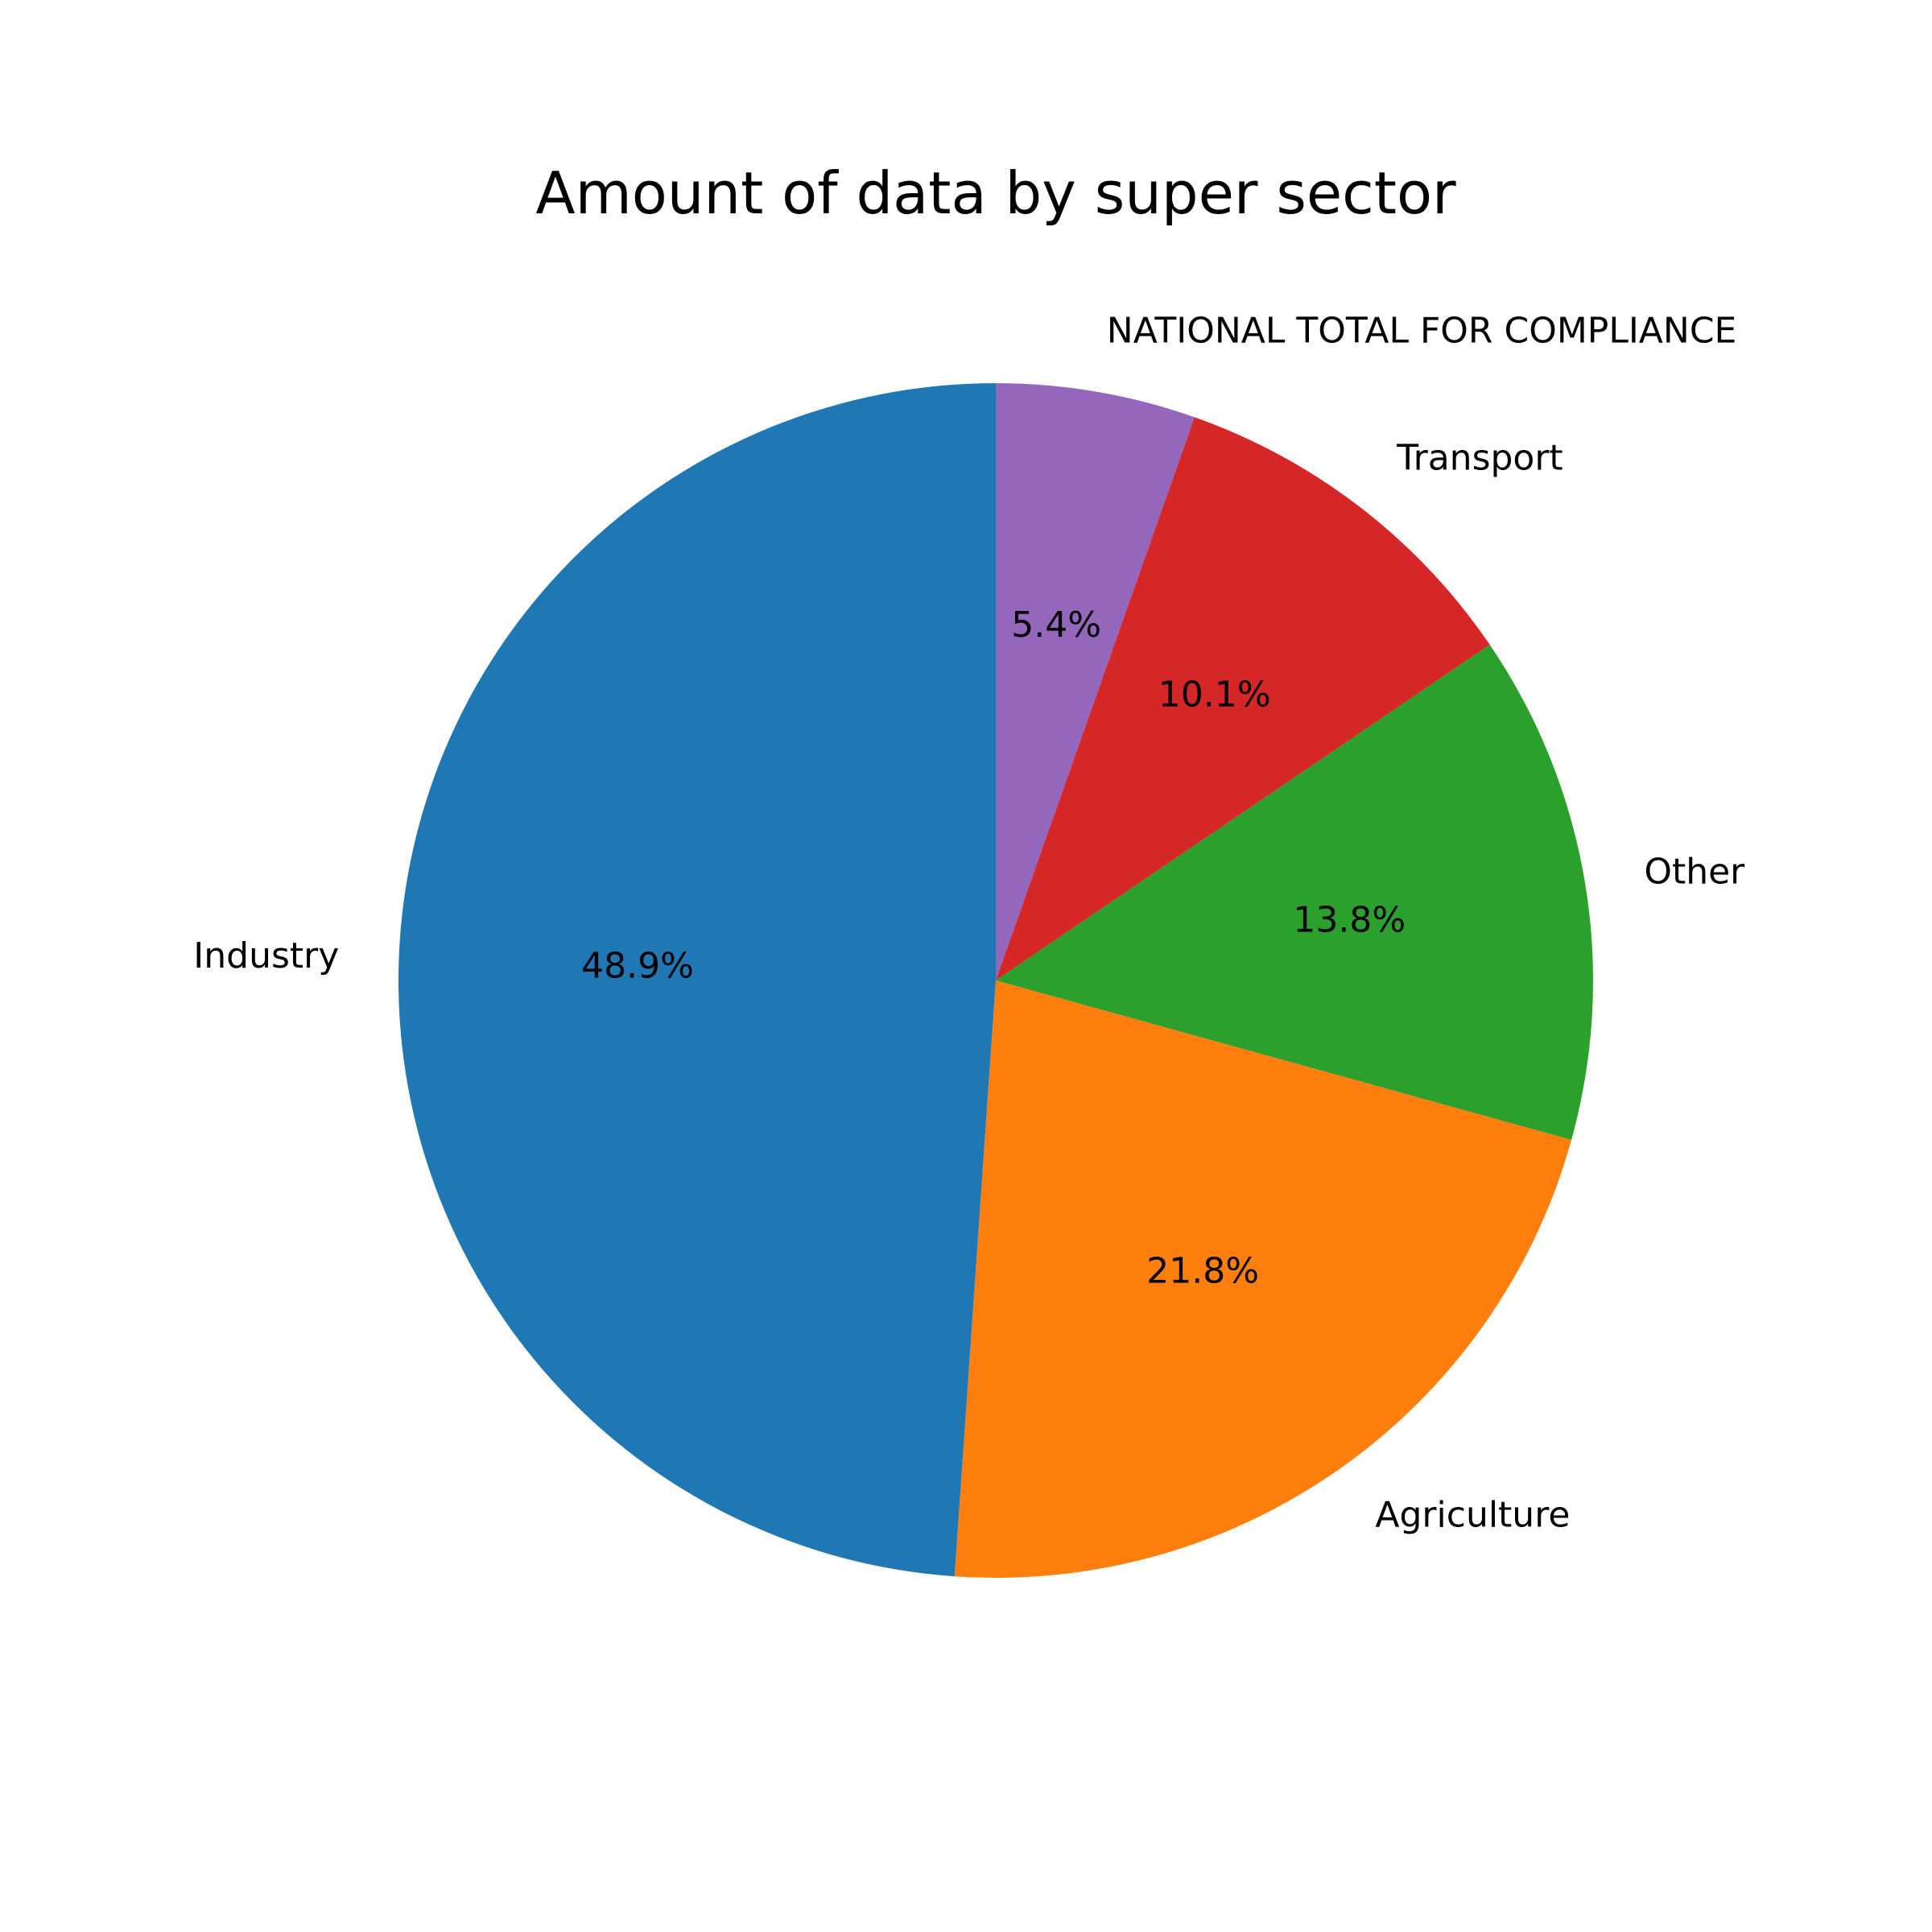 Image resolution: width=1932 pixels, height=1932 pixels. I want to click on pie-slice-agriculture, so click(1263, 1279).